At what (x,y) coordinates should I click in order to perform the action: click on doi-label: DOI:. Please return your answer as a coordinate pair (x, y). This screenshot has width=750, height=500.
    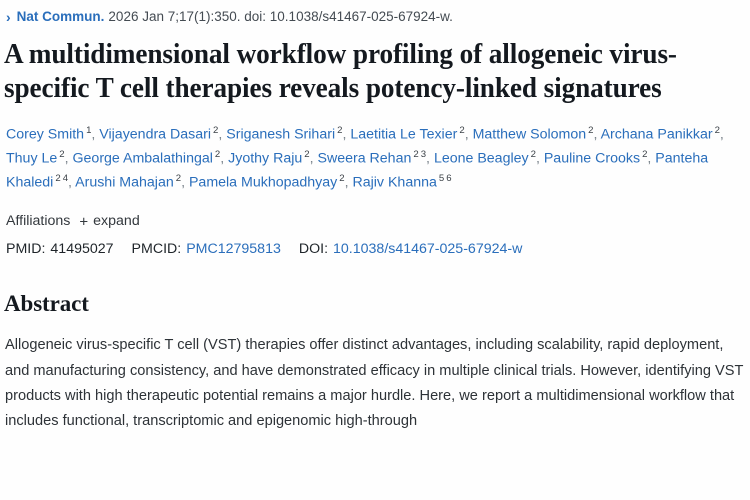
    Looking at the image, I should click on (313, 249).